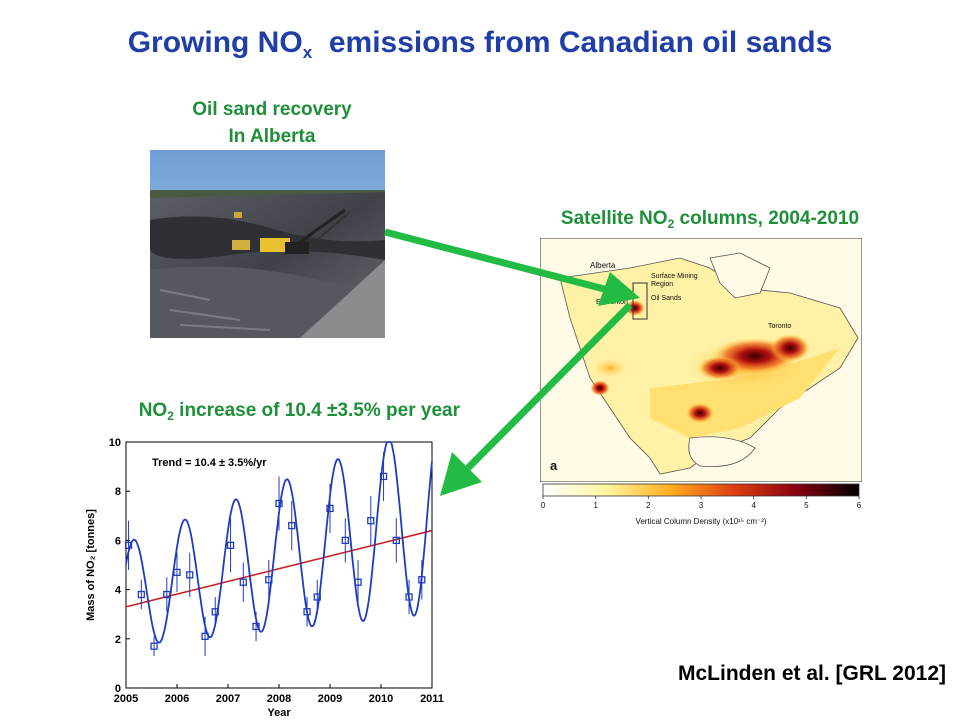 Image resolution: width=960 pixels, height=725 pixels. Describe the element at coordinates (272, 123) in the screenshot. I see `photo-caption: Oil sand recovery In Alberta` at that location.